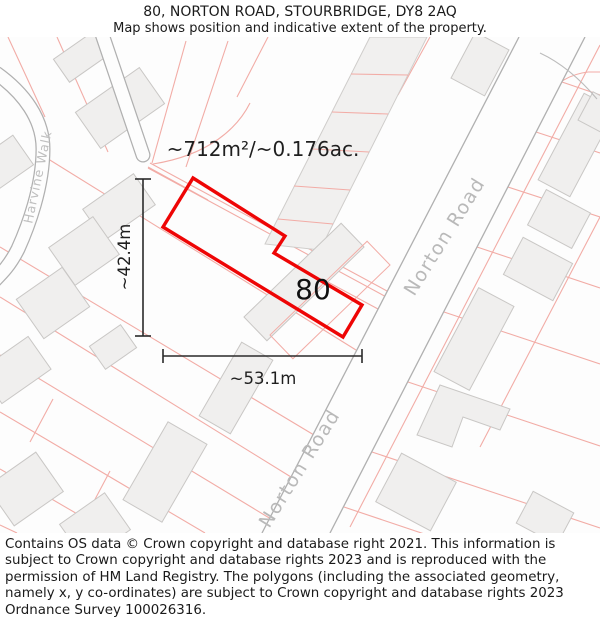  What do you see at coordinates (463, 416) in the screenshot?
I see `building-l-shape` at bounding box center [463, 416].